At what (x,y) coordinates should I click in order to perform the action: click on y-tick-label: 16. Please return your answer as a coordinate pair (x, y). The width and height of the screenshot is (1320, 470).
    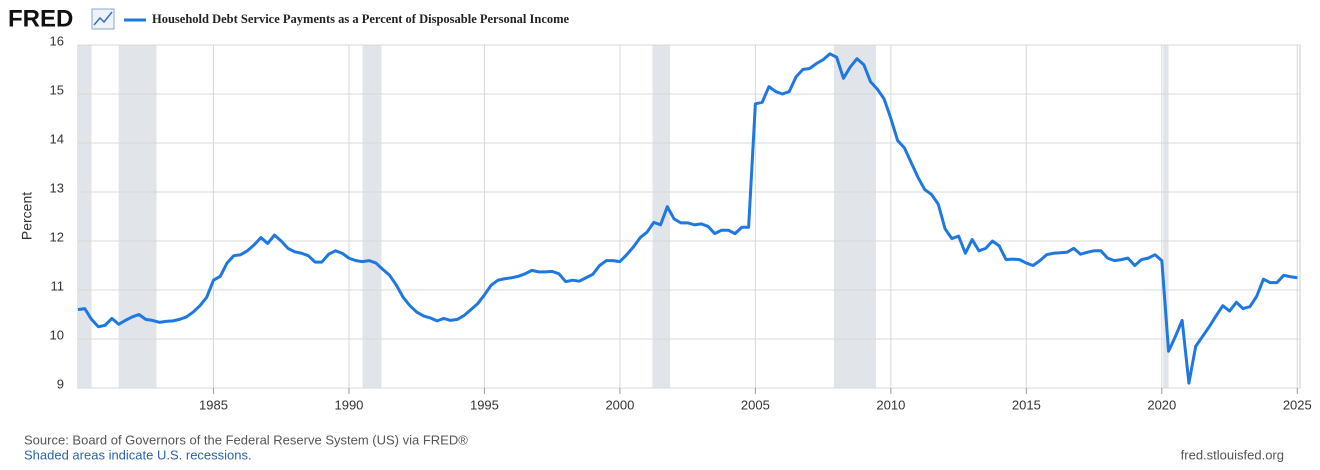
    Looking at the image, I should click on (57, 40).